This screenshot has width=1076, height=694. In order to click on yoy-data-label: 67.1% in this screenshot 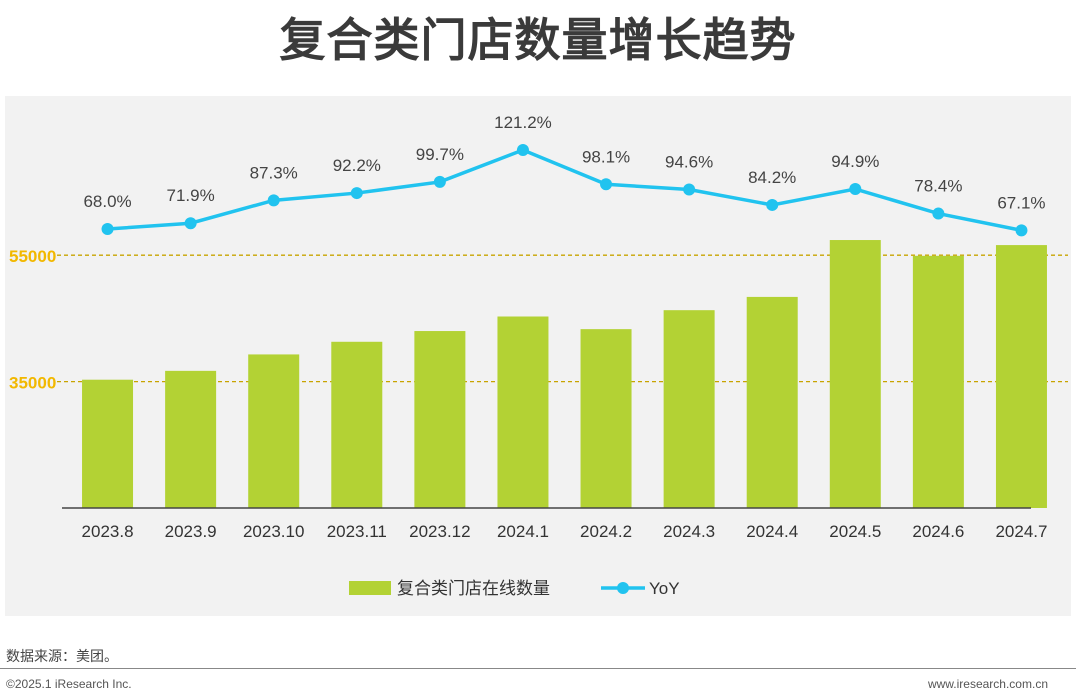, I will do `click(1021, 202)`.